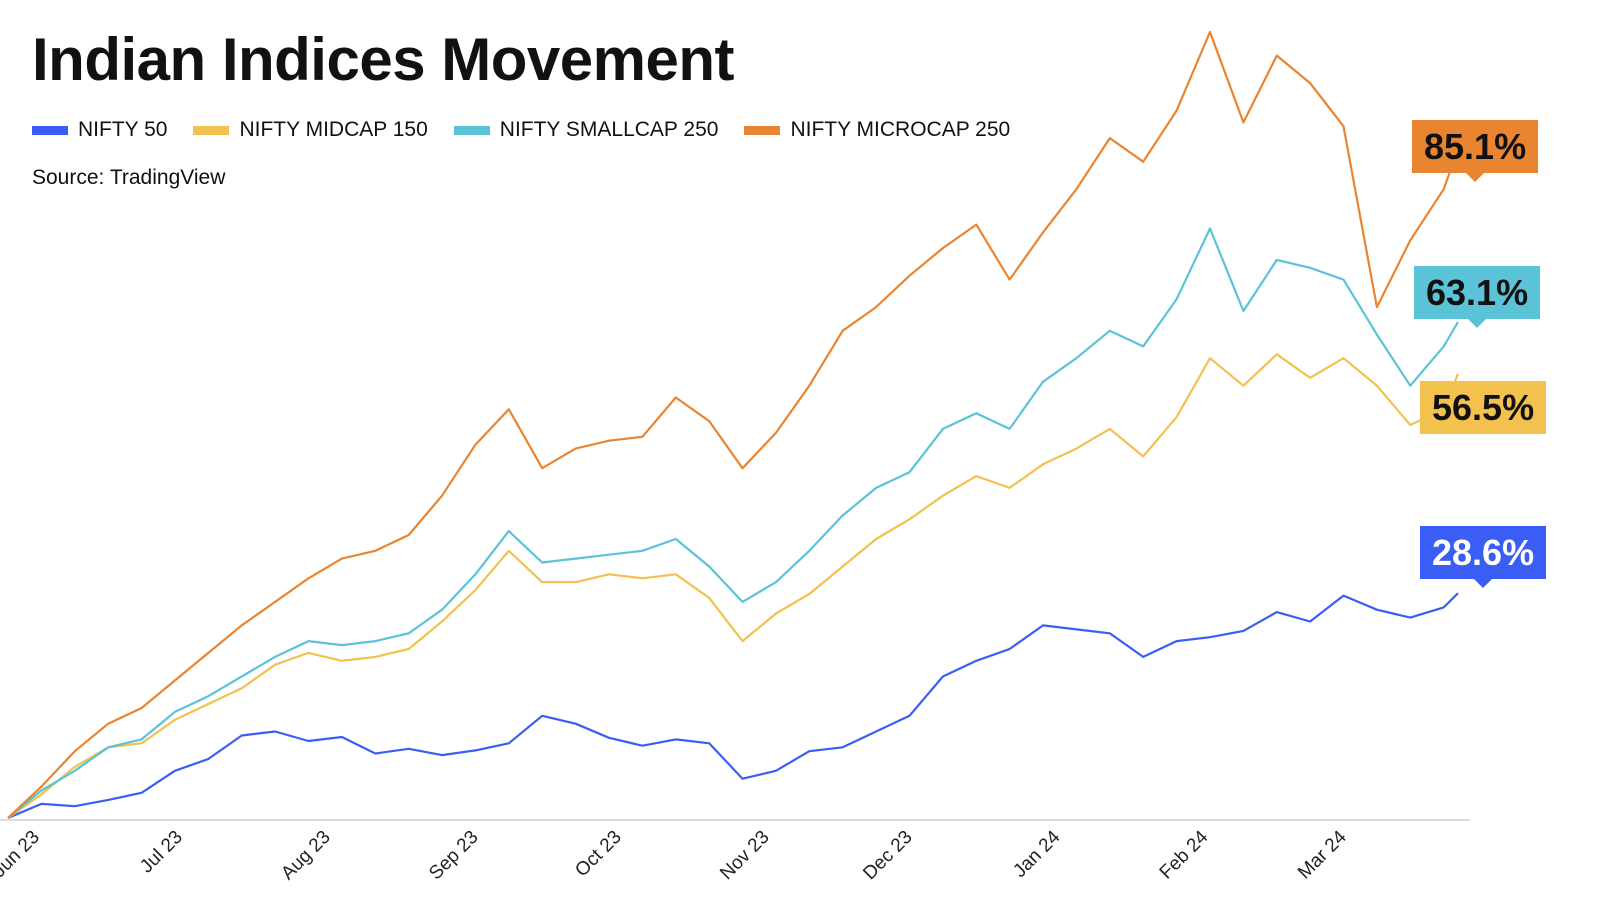  I want to click on end-value-label-nifty-50: 28.6%, so click(1483, 557).